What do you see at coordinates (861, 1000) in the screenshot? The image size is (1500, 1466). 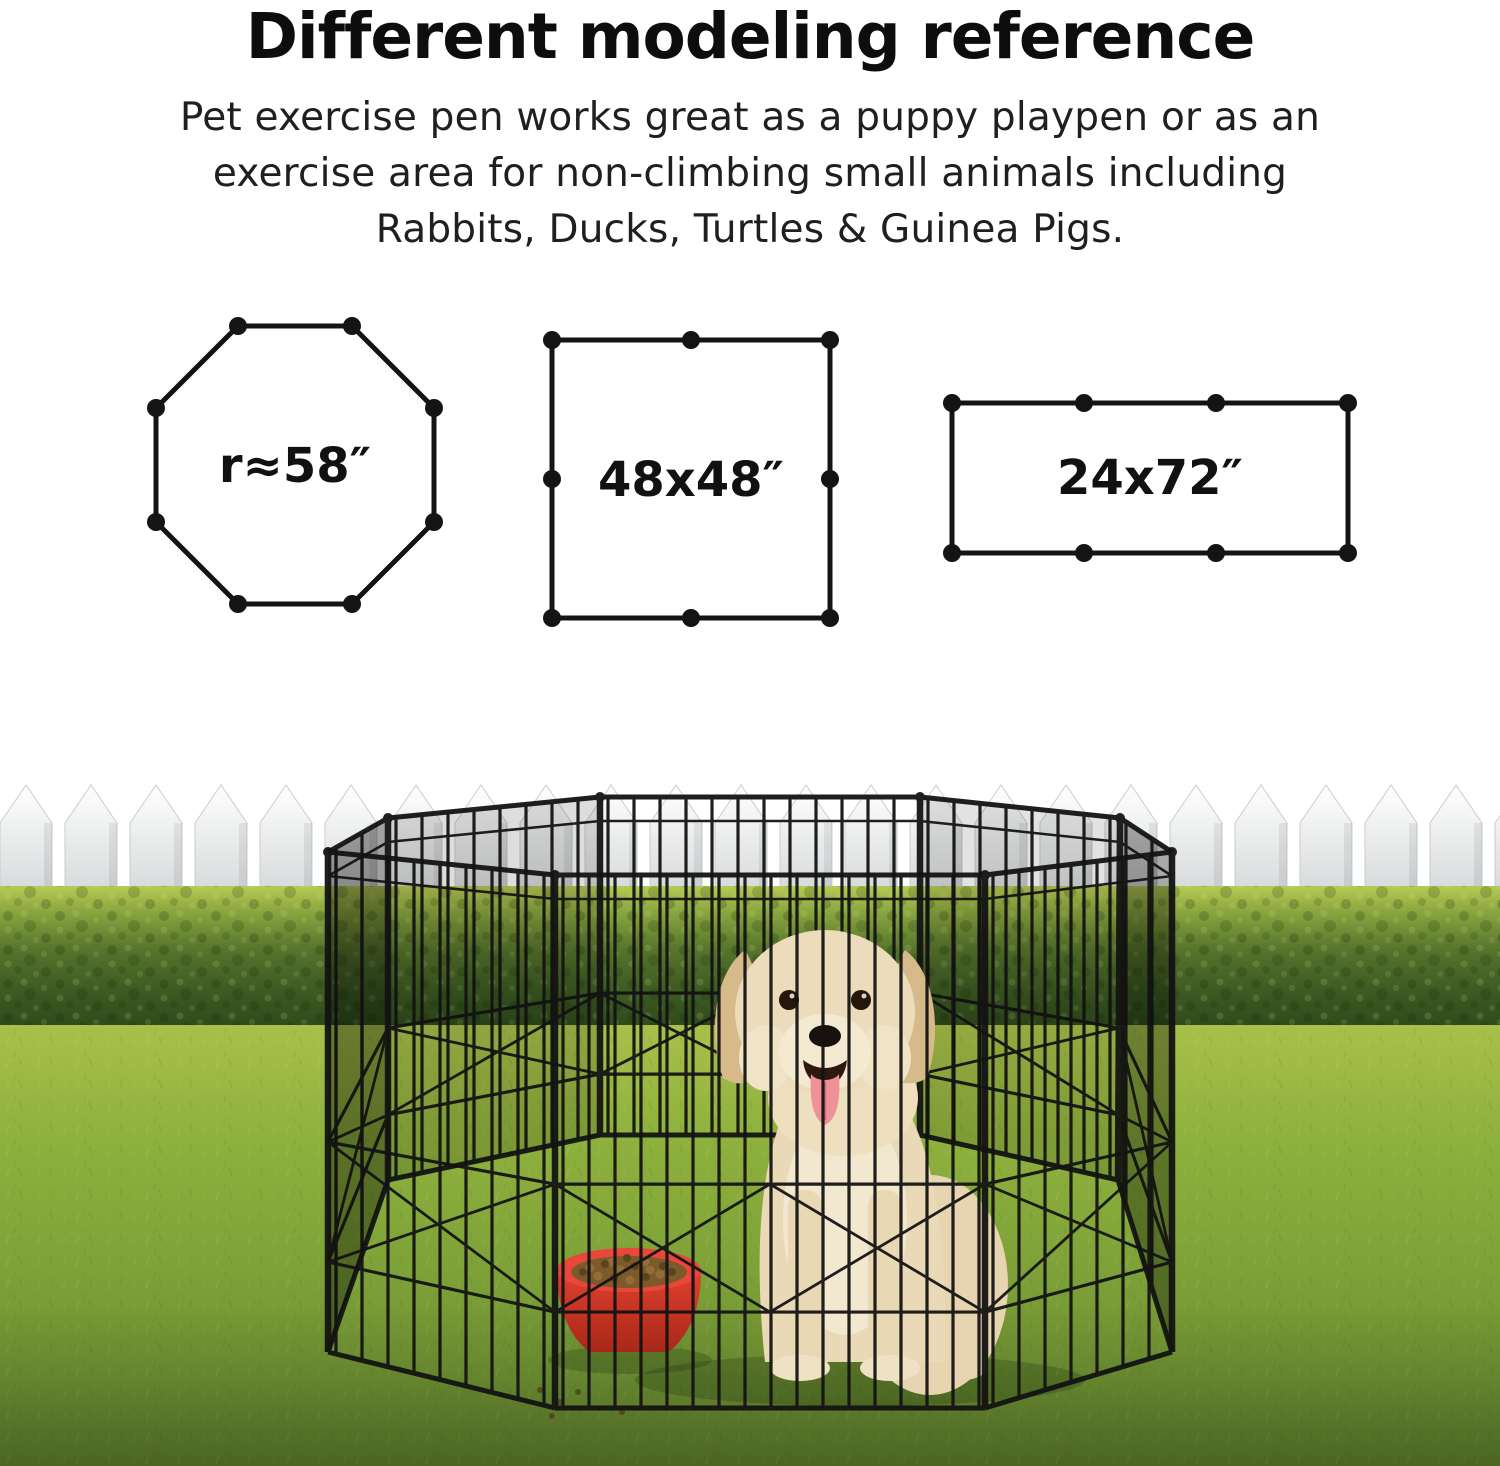 I see `dog-eye-right` at bounding box center [861, 1000].